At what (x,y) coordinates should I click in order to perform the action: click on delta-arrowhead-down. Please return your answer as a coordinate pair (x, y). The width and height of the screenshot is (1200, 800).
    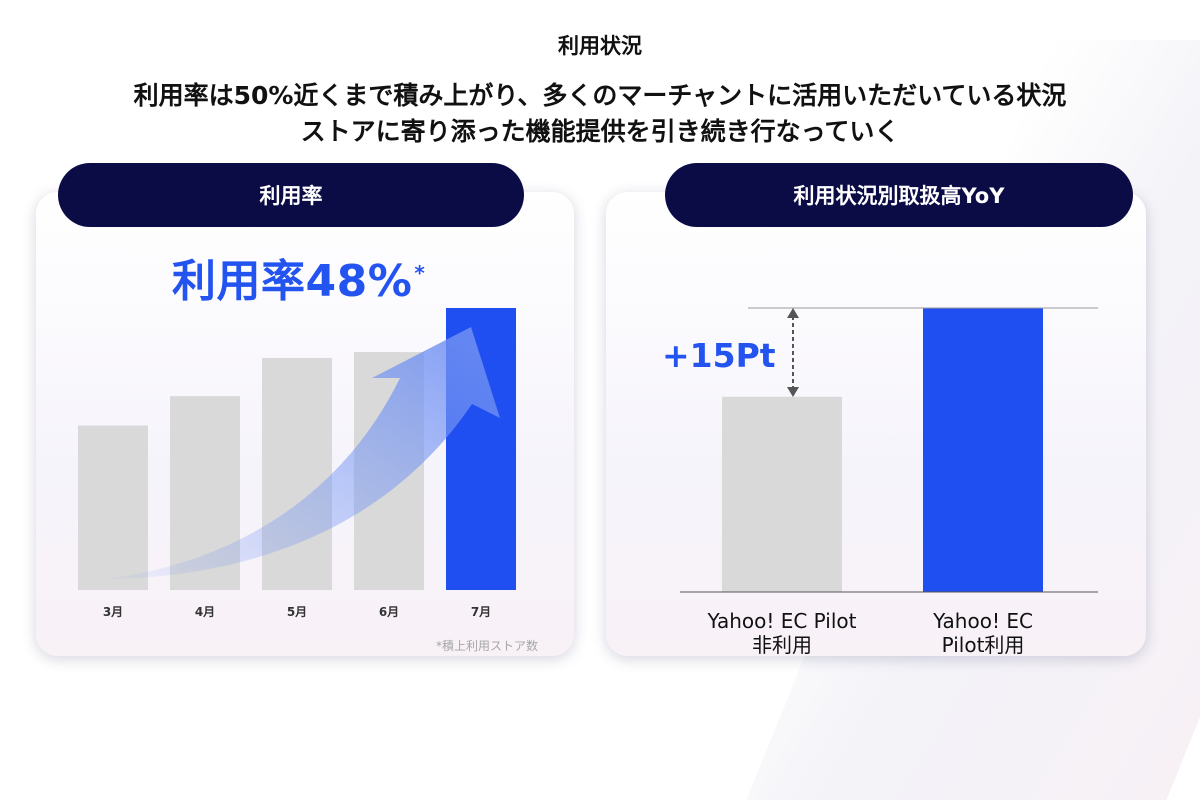
    Looking at the image, I should click on (793, 392).